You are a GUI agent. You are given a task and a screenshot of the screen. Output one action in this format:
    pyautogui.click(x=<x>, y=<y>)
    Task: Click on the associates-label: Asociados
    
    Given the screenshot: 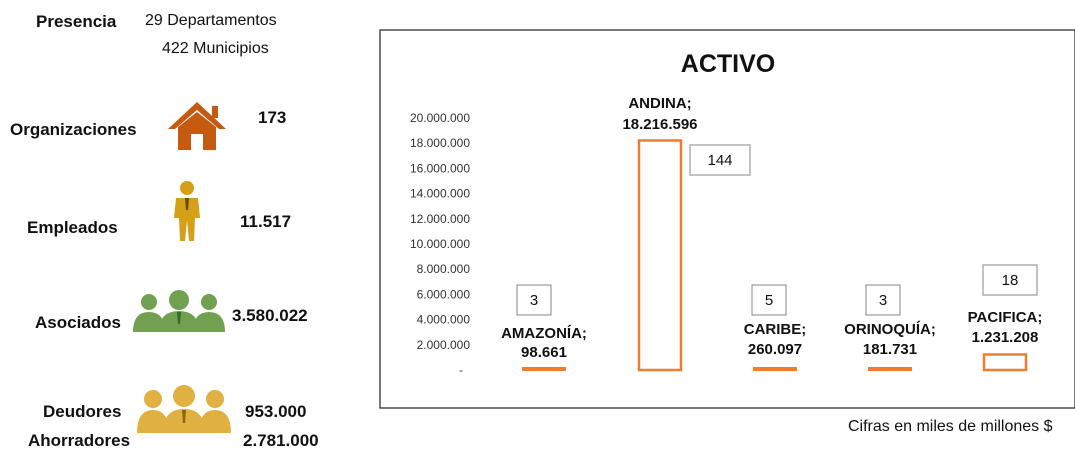 What is the action you would take?
    pyautogui.click(x=78, y=322)
    